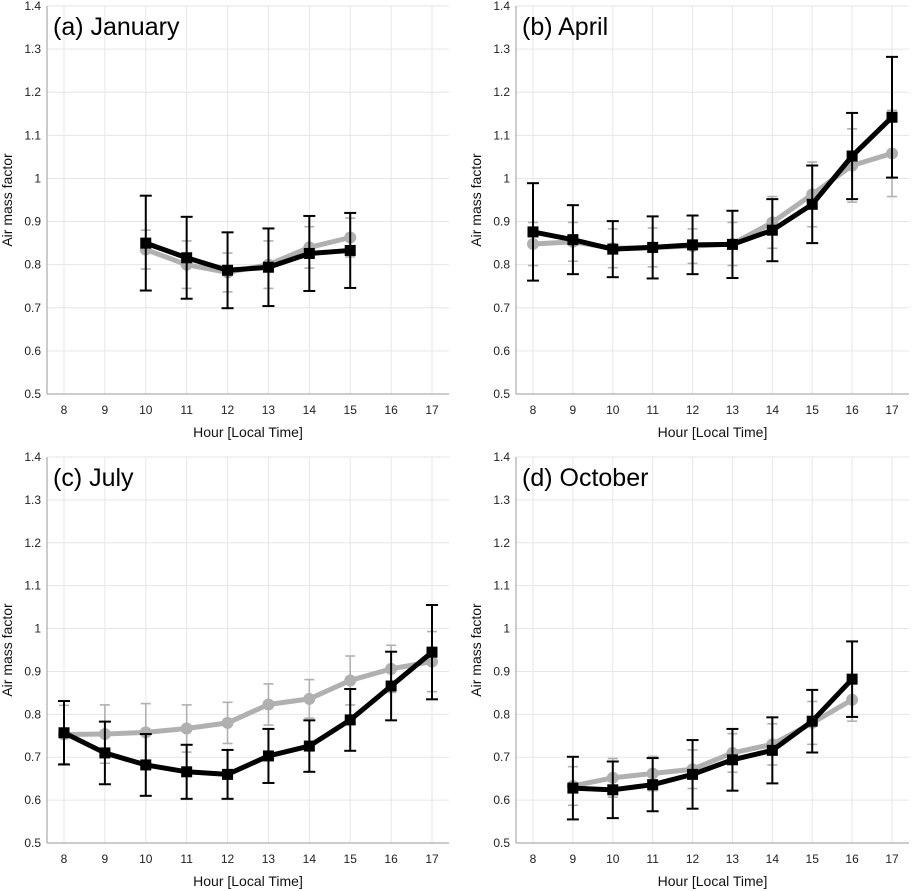 The height and width of the screenshot is (891, 913). Describe the element at coordinates (565, 27) in the screenshot. I see `chart-title: (b) April` at that location.